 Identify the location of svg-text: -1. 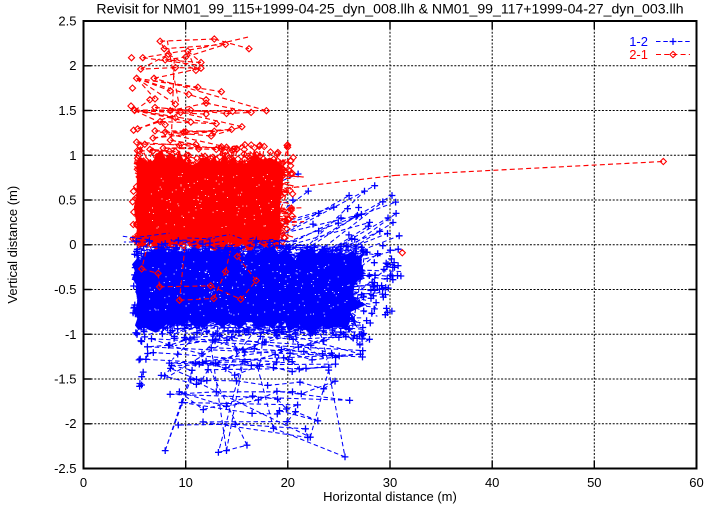
(71, 334).